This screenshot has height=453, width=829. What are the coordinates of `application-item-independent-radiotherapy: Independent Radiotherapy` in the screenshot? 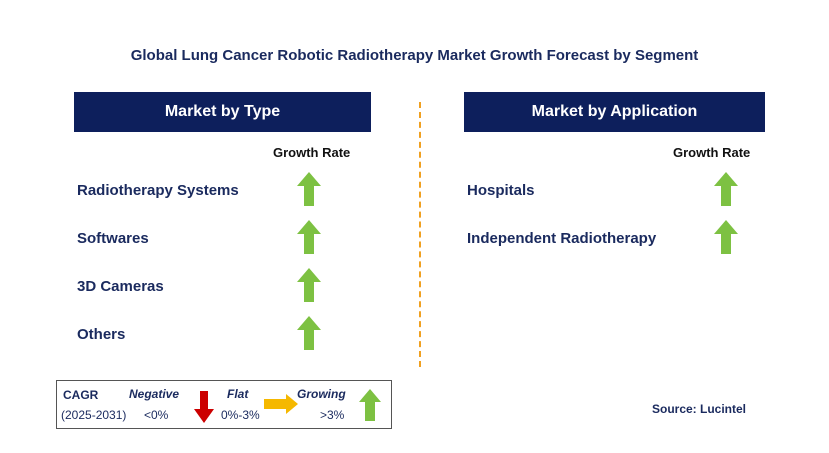 It's located at (562, 238).